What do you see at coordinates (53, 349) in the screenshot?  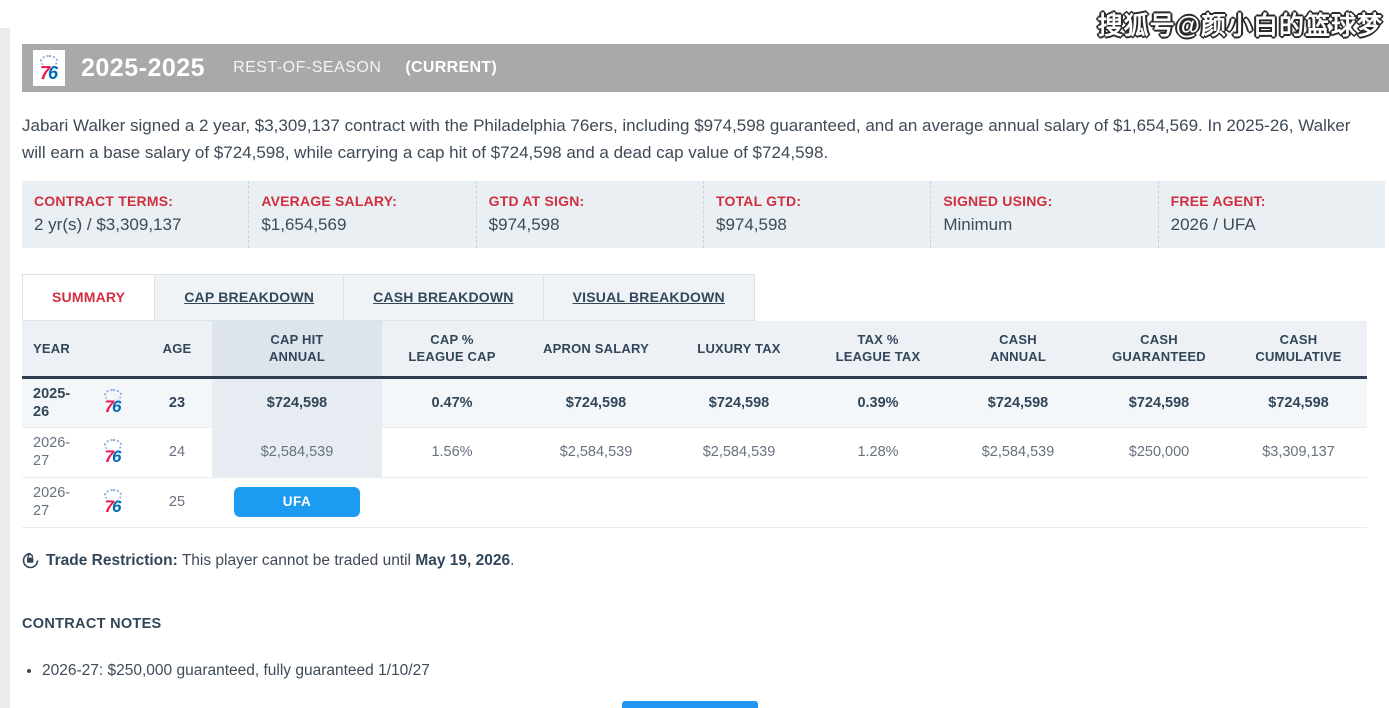 I see `col-header-year: YEAR` at bounding box center [53, 349].